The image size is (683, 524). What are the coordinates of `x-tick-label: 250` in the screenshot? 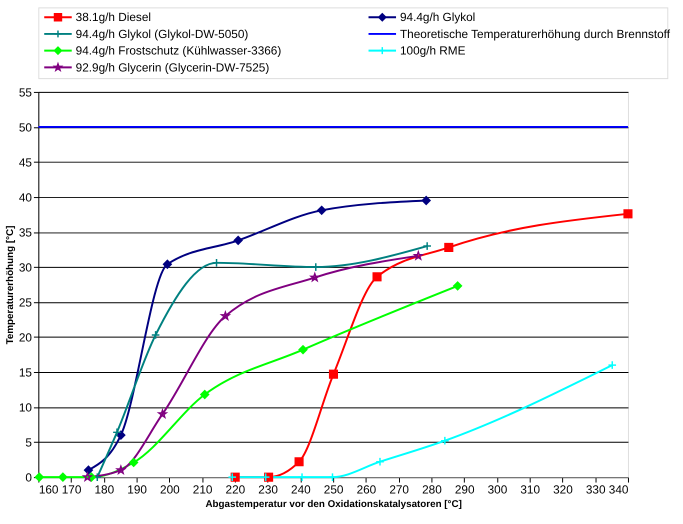 It's located at (334, 489).